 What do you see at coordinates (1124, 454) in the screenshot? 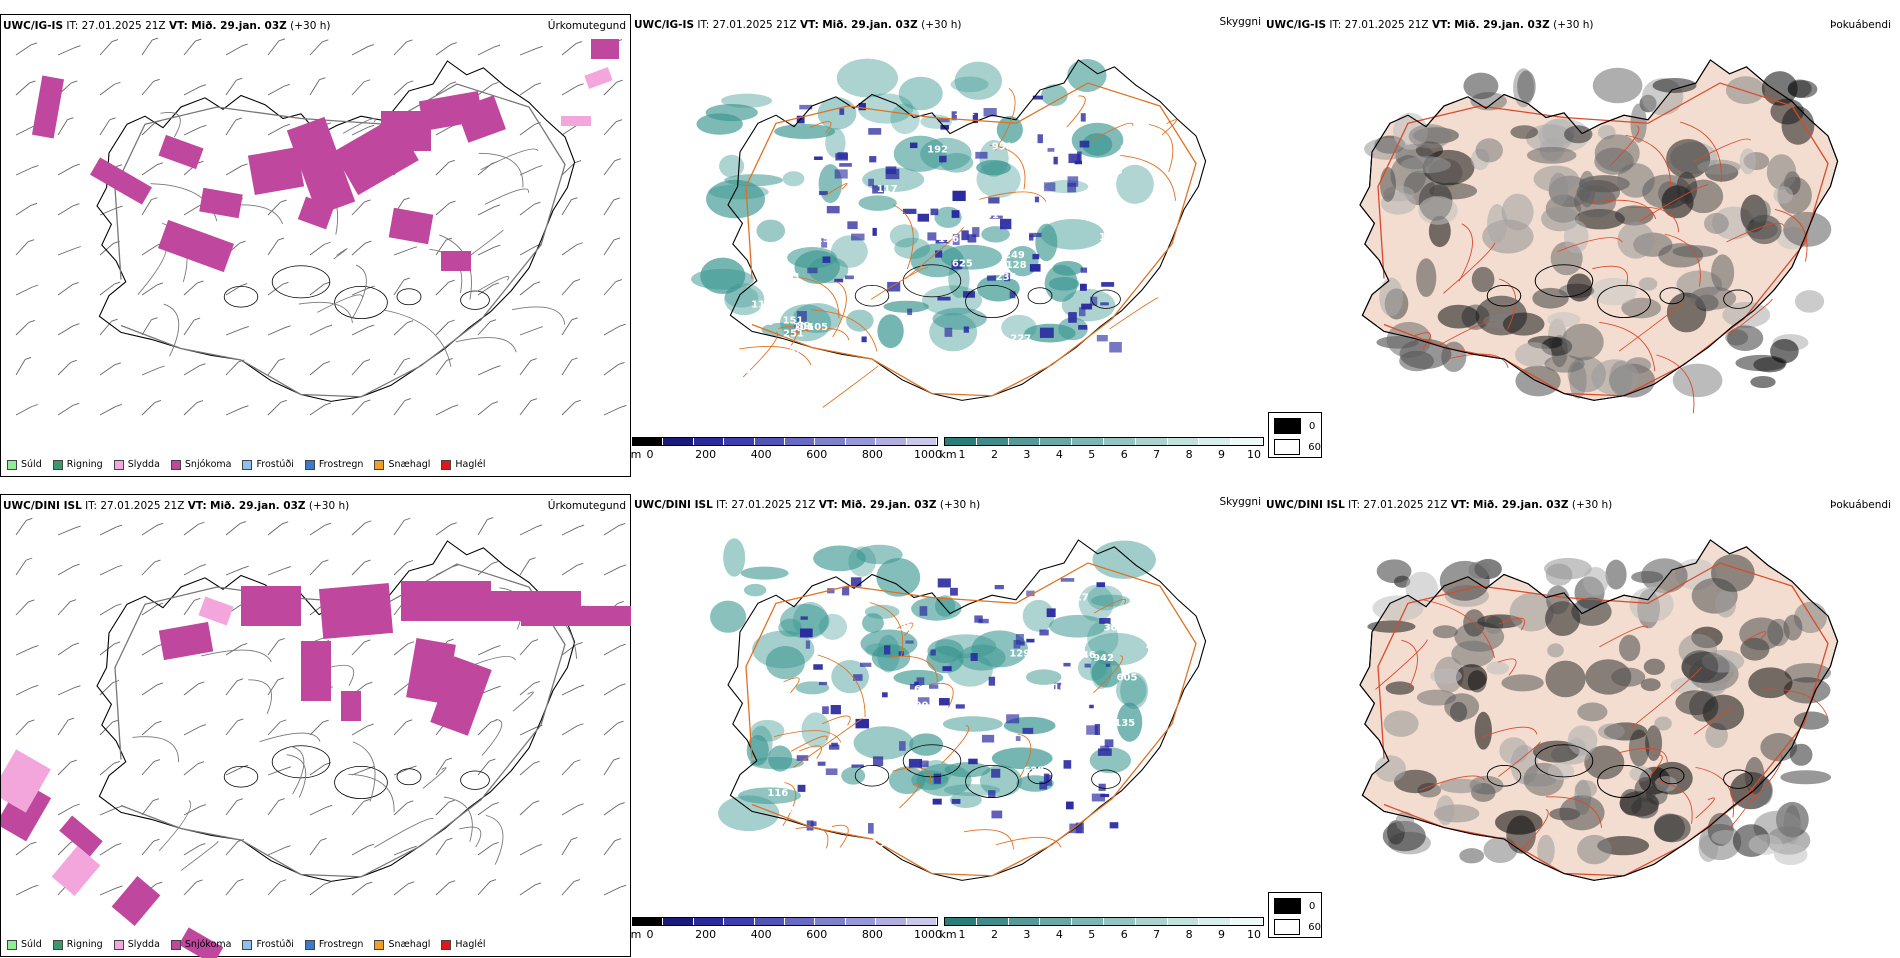
I see `scale-tick: 6` at bounding box center [1124, 454].